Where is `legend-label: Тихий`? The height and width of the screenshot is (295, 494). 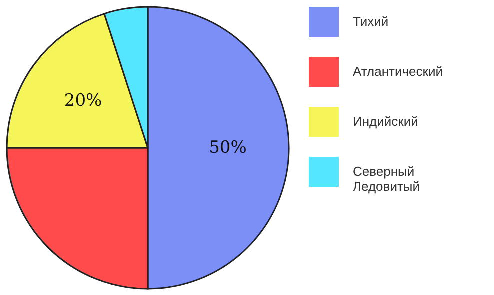 legend-label: Тихий is located at coordinates (371, 21).